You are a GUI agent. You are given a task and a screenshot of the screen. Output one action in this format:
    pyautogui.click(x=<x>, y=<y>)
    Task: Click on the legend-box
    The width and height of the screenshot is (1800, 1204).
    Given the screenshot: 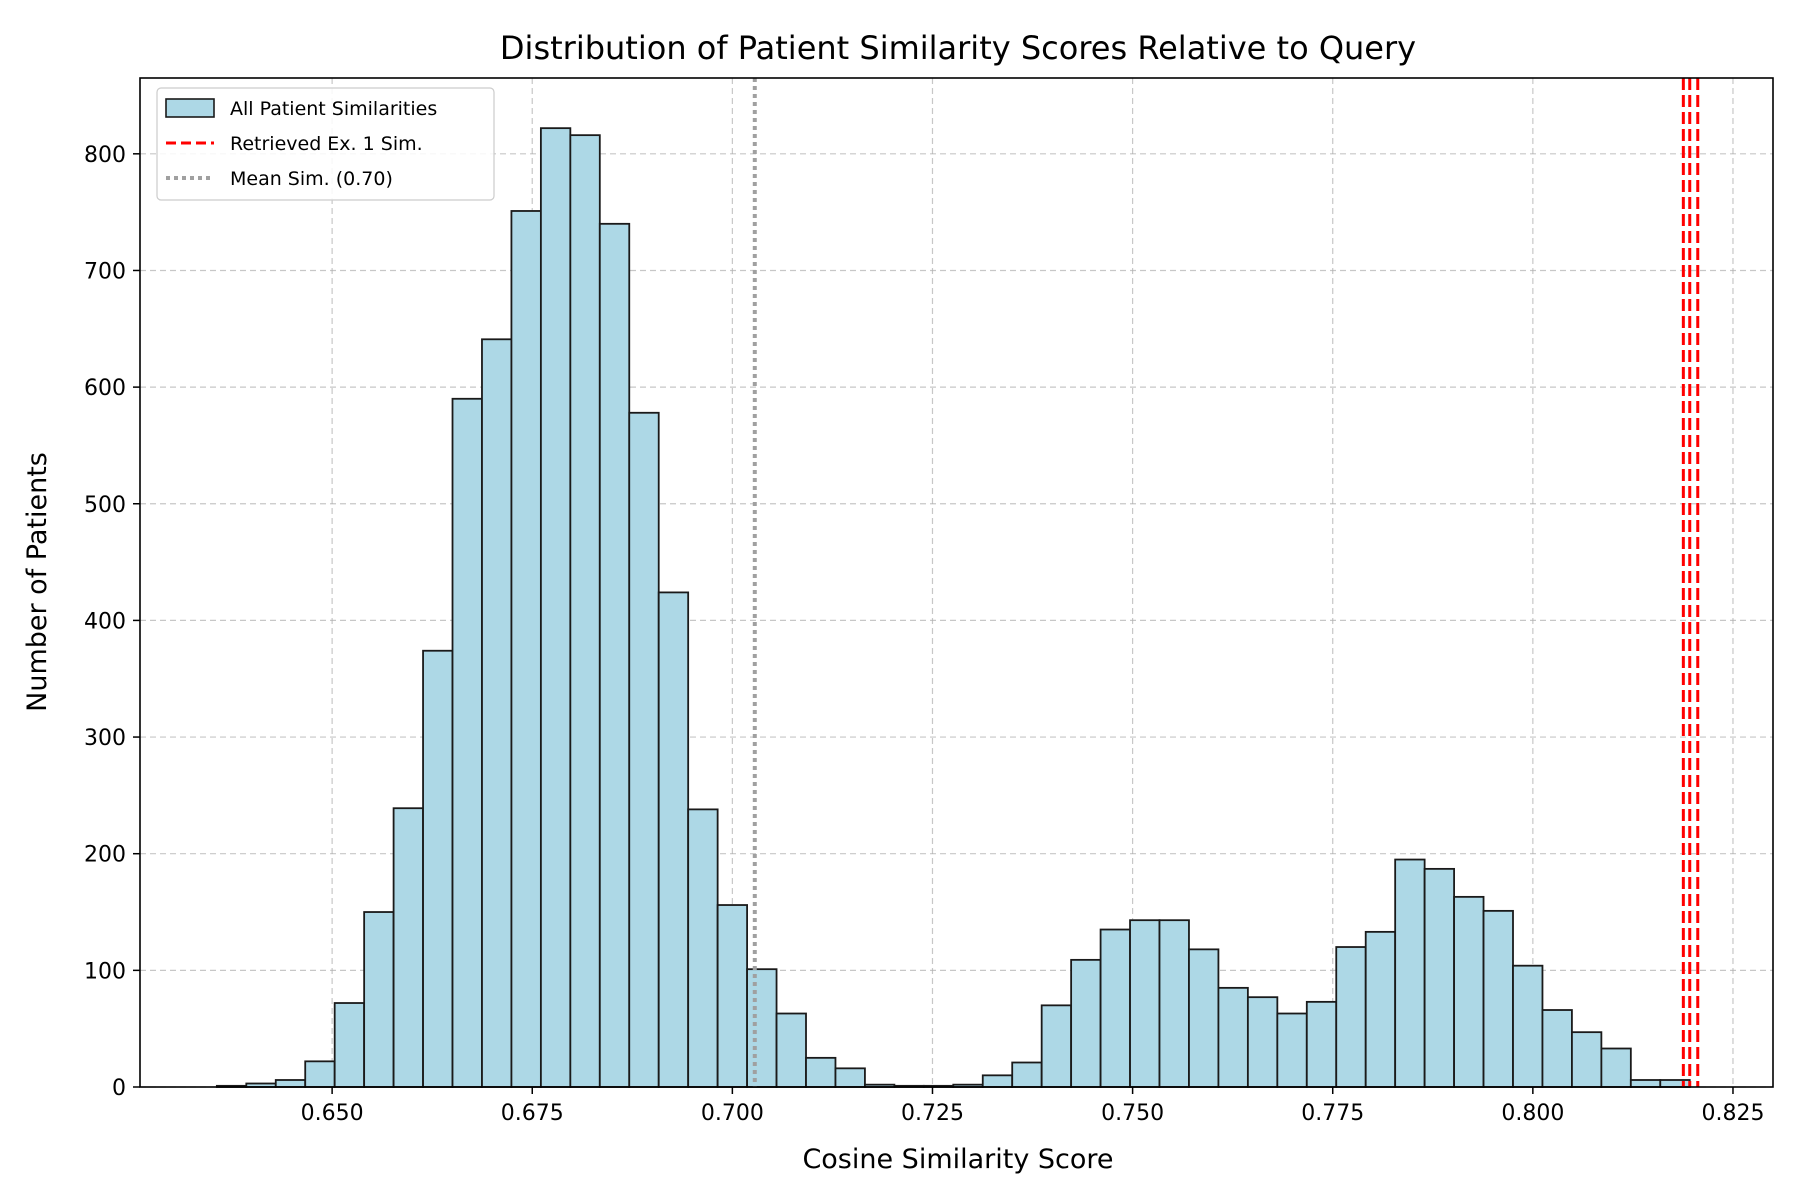 What is the action you would take?
    pyautogui.click(x=325, y=144)
    